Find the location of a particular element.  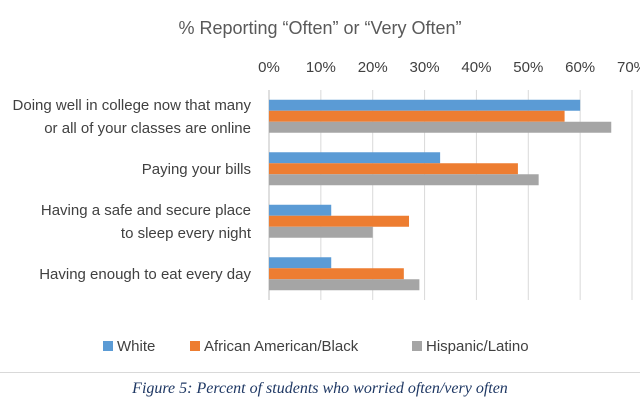

x-tick-label: 40% is located at coordinates (476, 67).